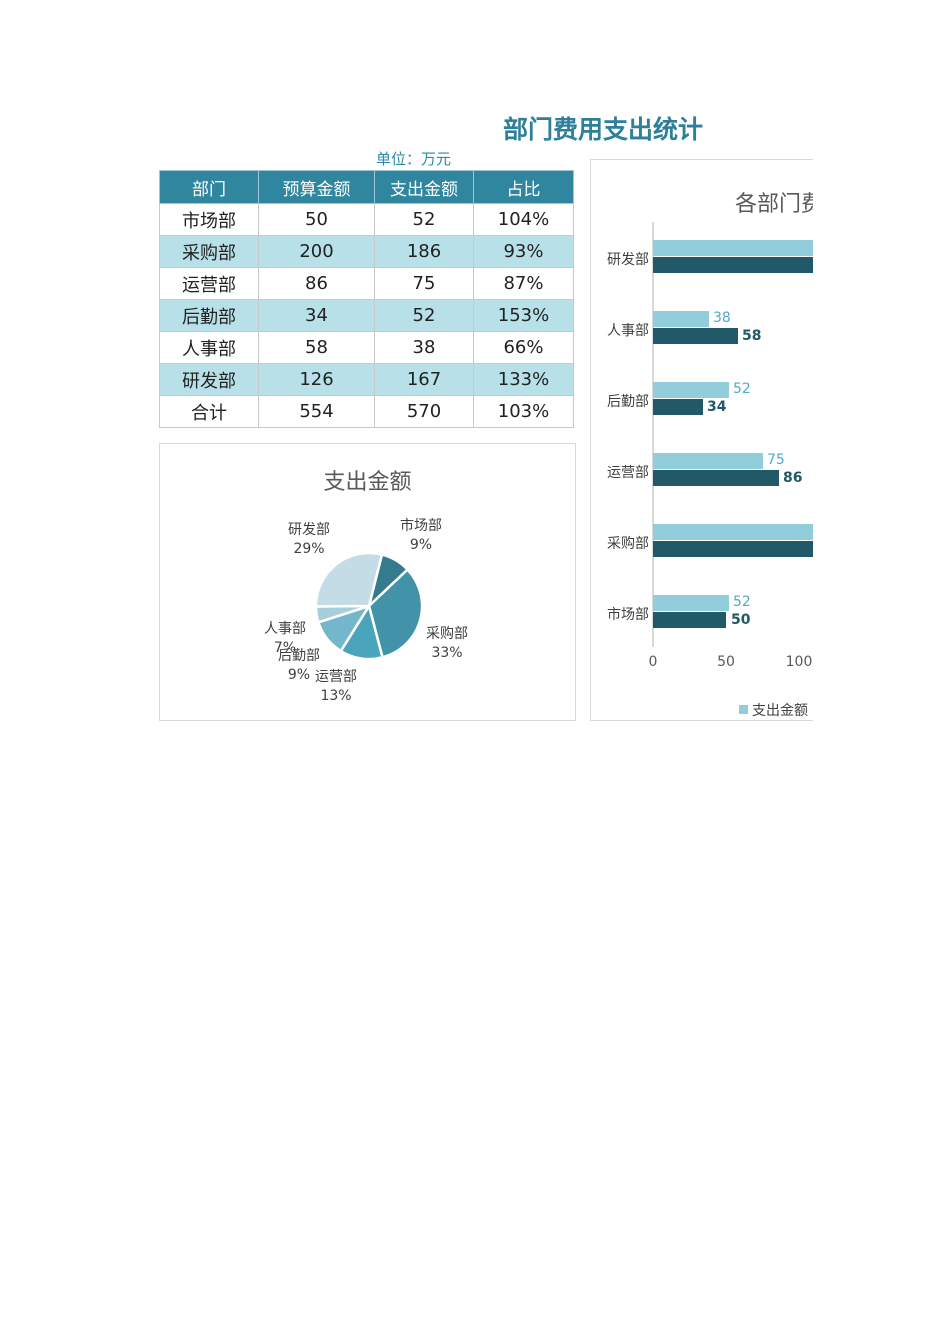 The height and width of the screenshot is (1344, 950). Describe the element at coordinates (523, 187) in the screenshot. I see `col-header-ratio: 占比` at that location.